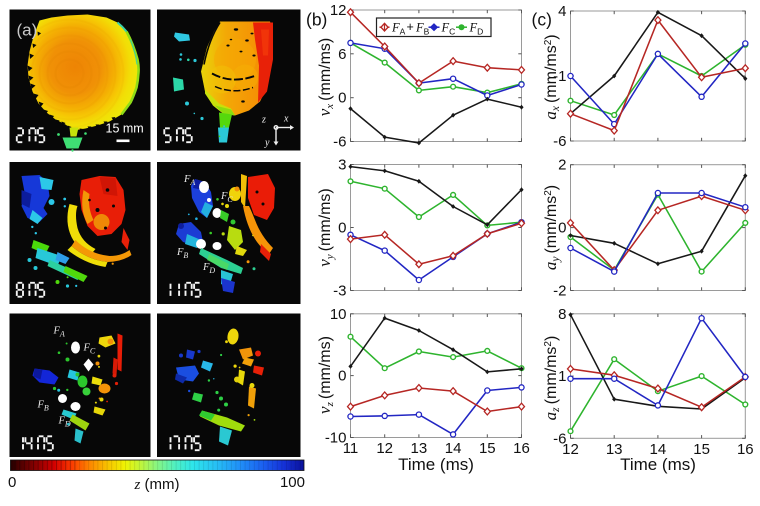 Image resolution: width=760 pixels, height=506 pixels. Describe the element at coordinates (325, 227) in the screenshot. I see `svg-text: vy(mm/ms)` at that location.